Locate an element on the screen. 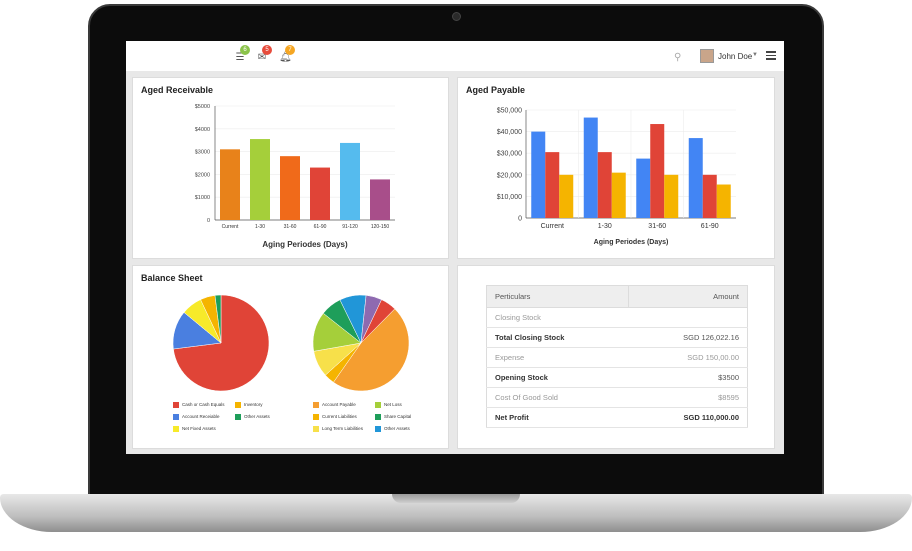  legend-item: Share Capital is located at coordinates (393, 417).